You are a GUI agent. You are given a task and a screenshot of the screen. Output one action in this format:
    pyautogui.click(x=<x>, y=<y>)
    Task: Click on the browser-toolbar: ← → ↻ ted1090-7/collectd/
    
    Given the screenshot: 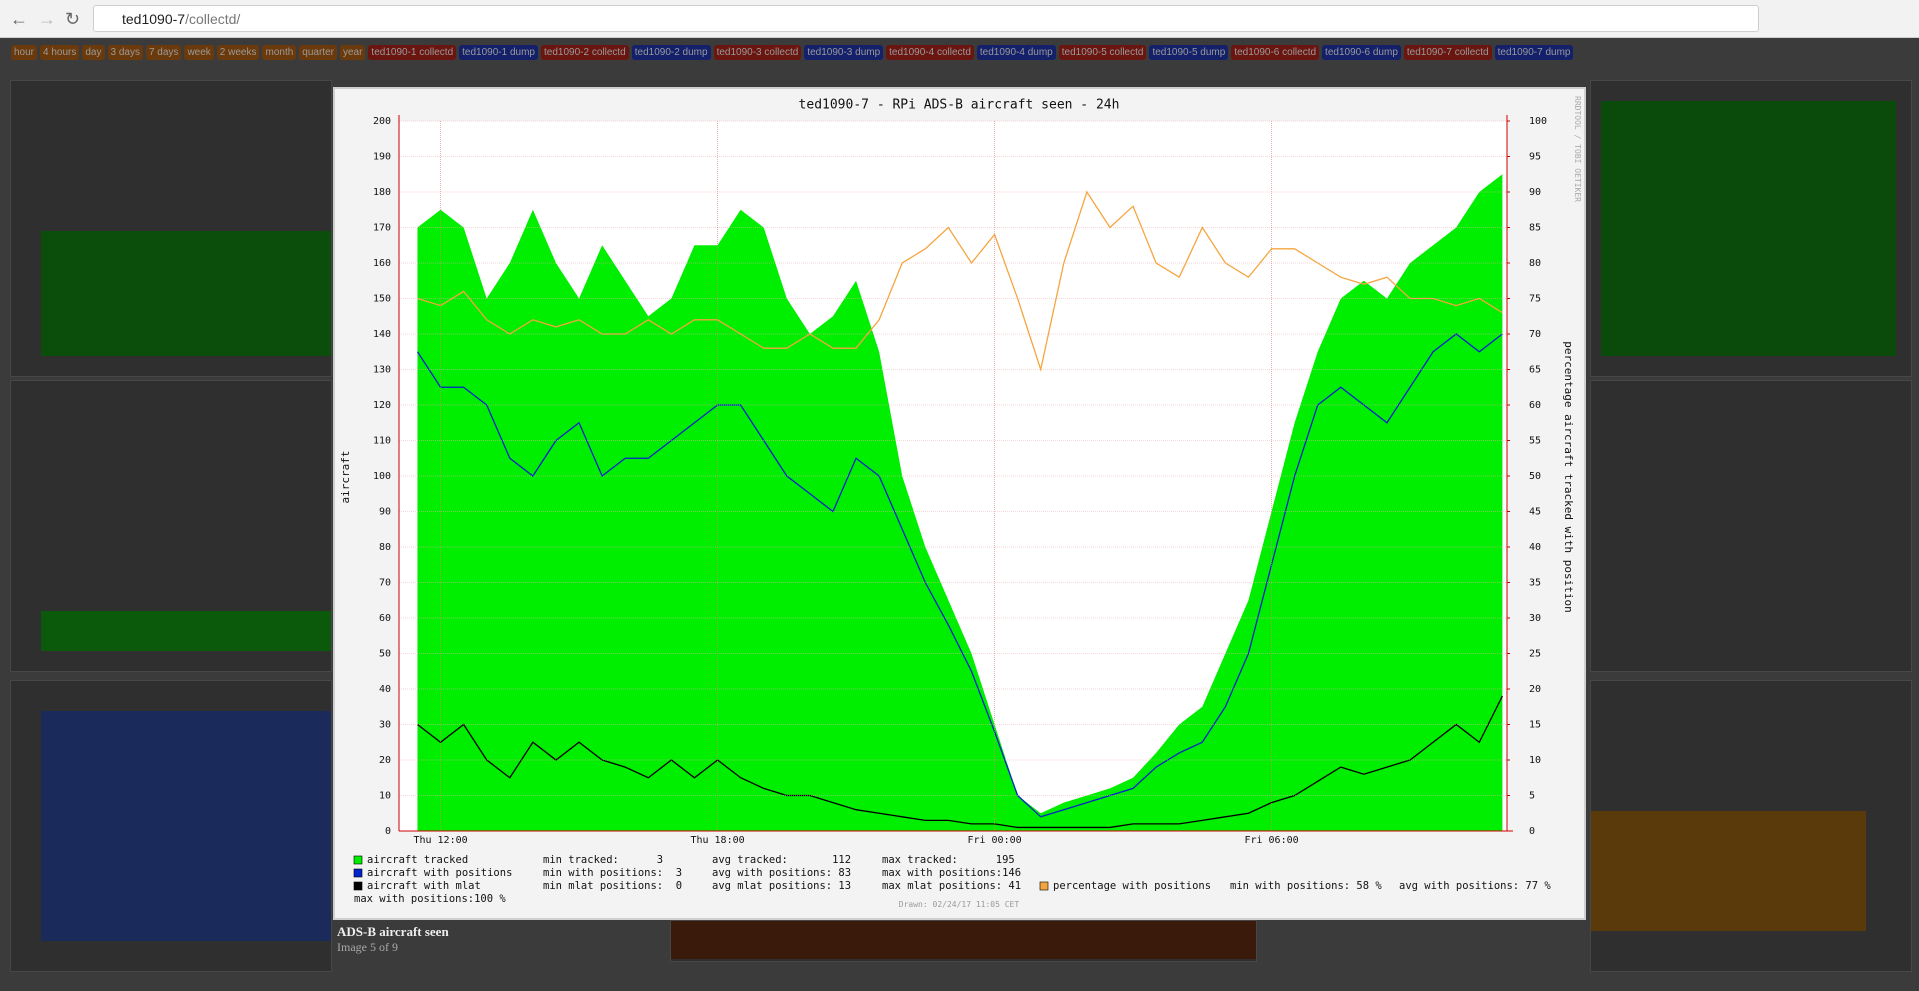 What is the action you would take?
    pyautogui.click(x=959, y=19)
    